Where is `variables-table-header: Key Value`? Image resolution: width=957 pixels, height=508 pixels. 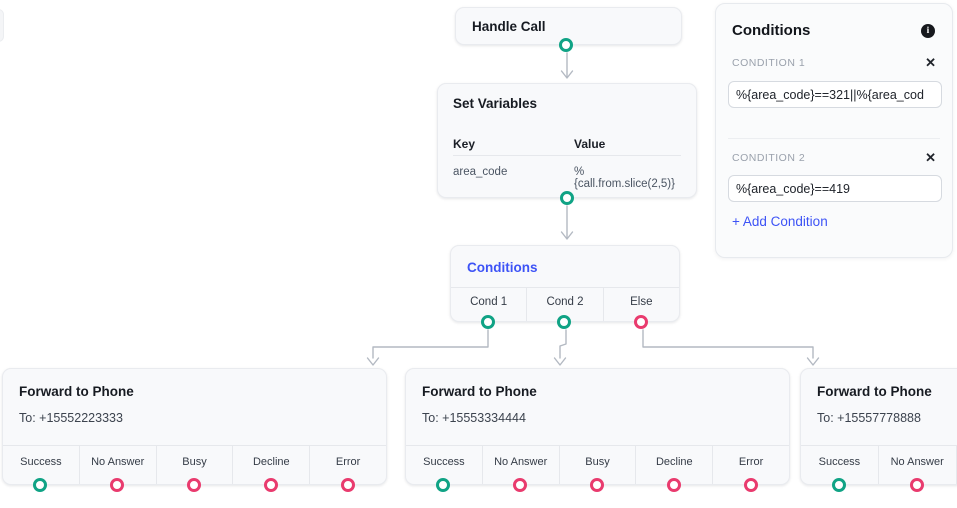 variables-table-header: Key Value is located at coordinates (567, 144).